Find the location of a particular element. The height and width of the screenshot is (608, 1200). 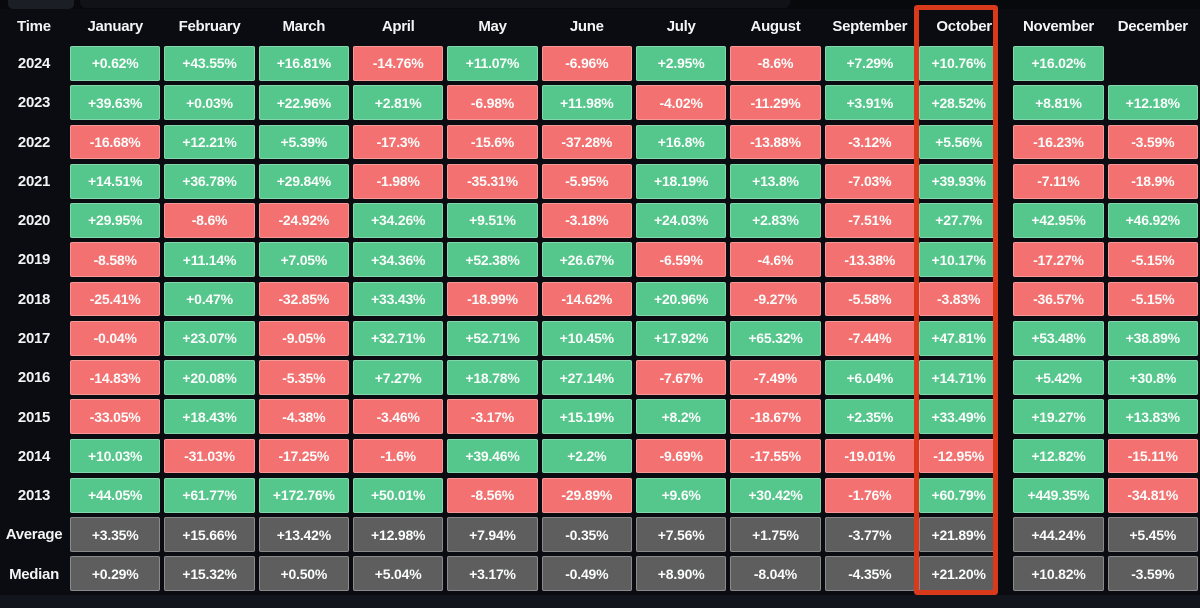

slot-median-june: -0.49% is located at coordinates (587, 573).